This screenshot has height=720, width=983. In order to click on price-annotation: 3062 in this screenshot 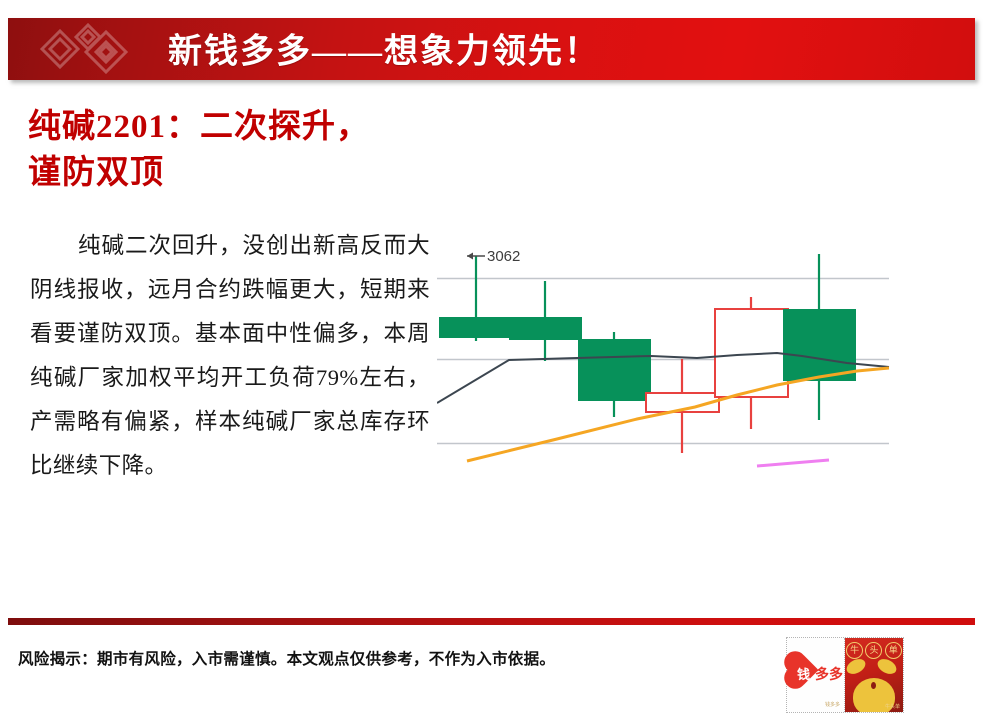, I will do `click(493, 256)`.